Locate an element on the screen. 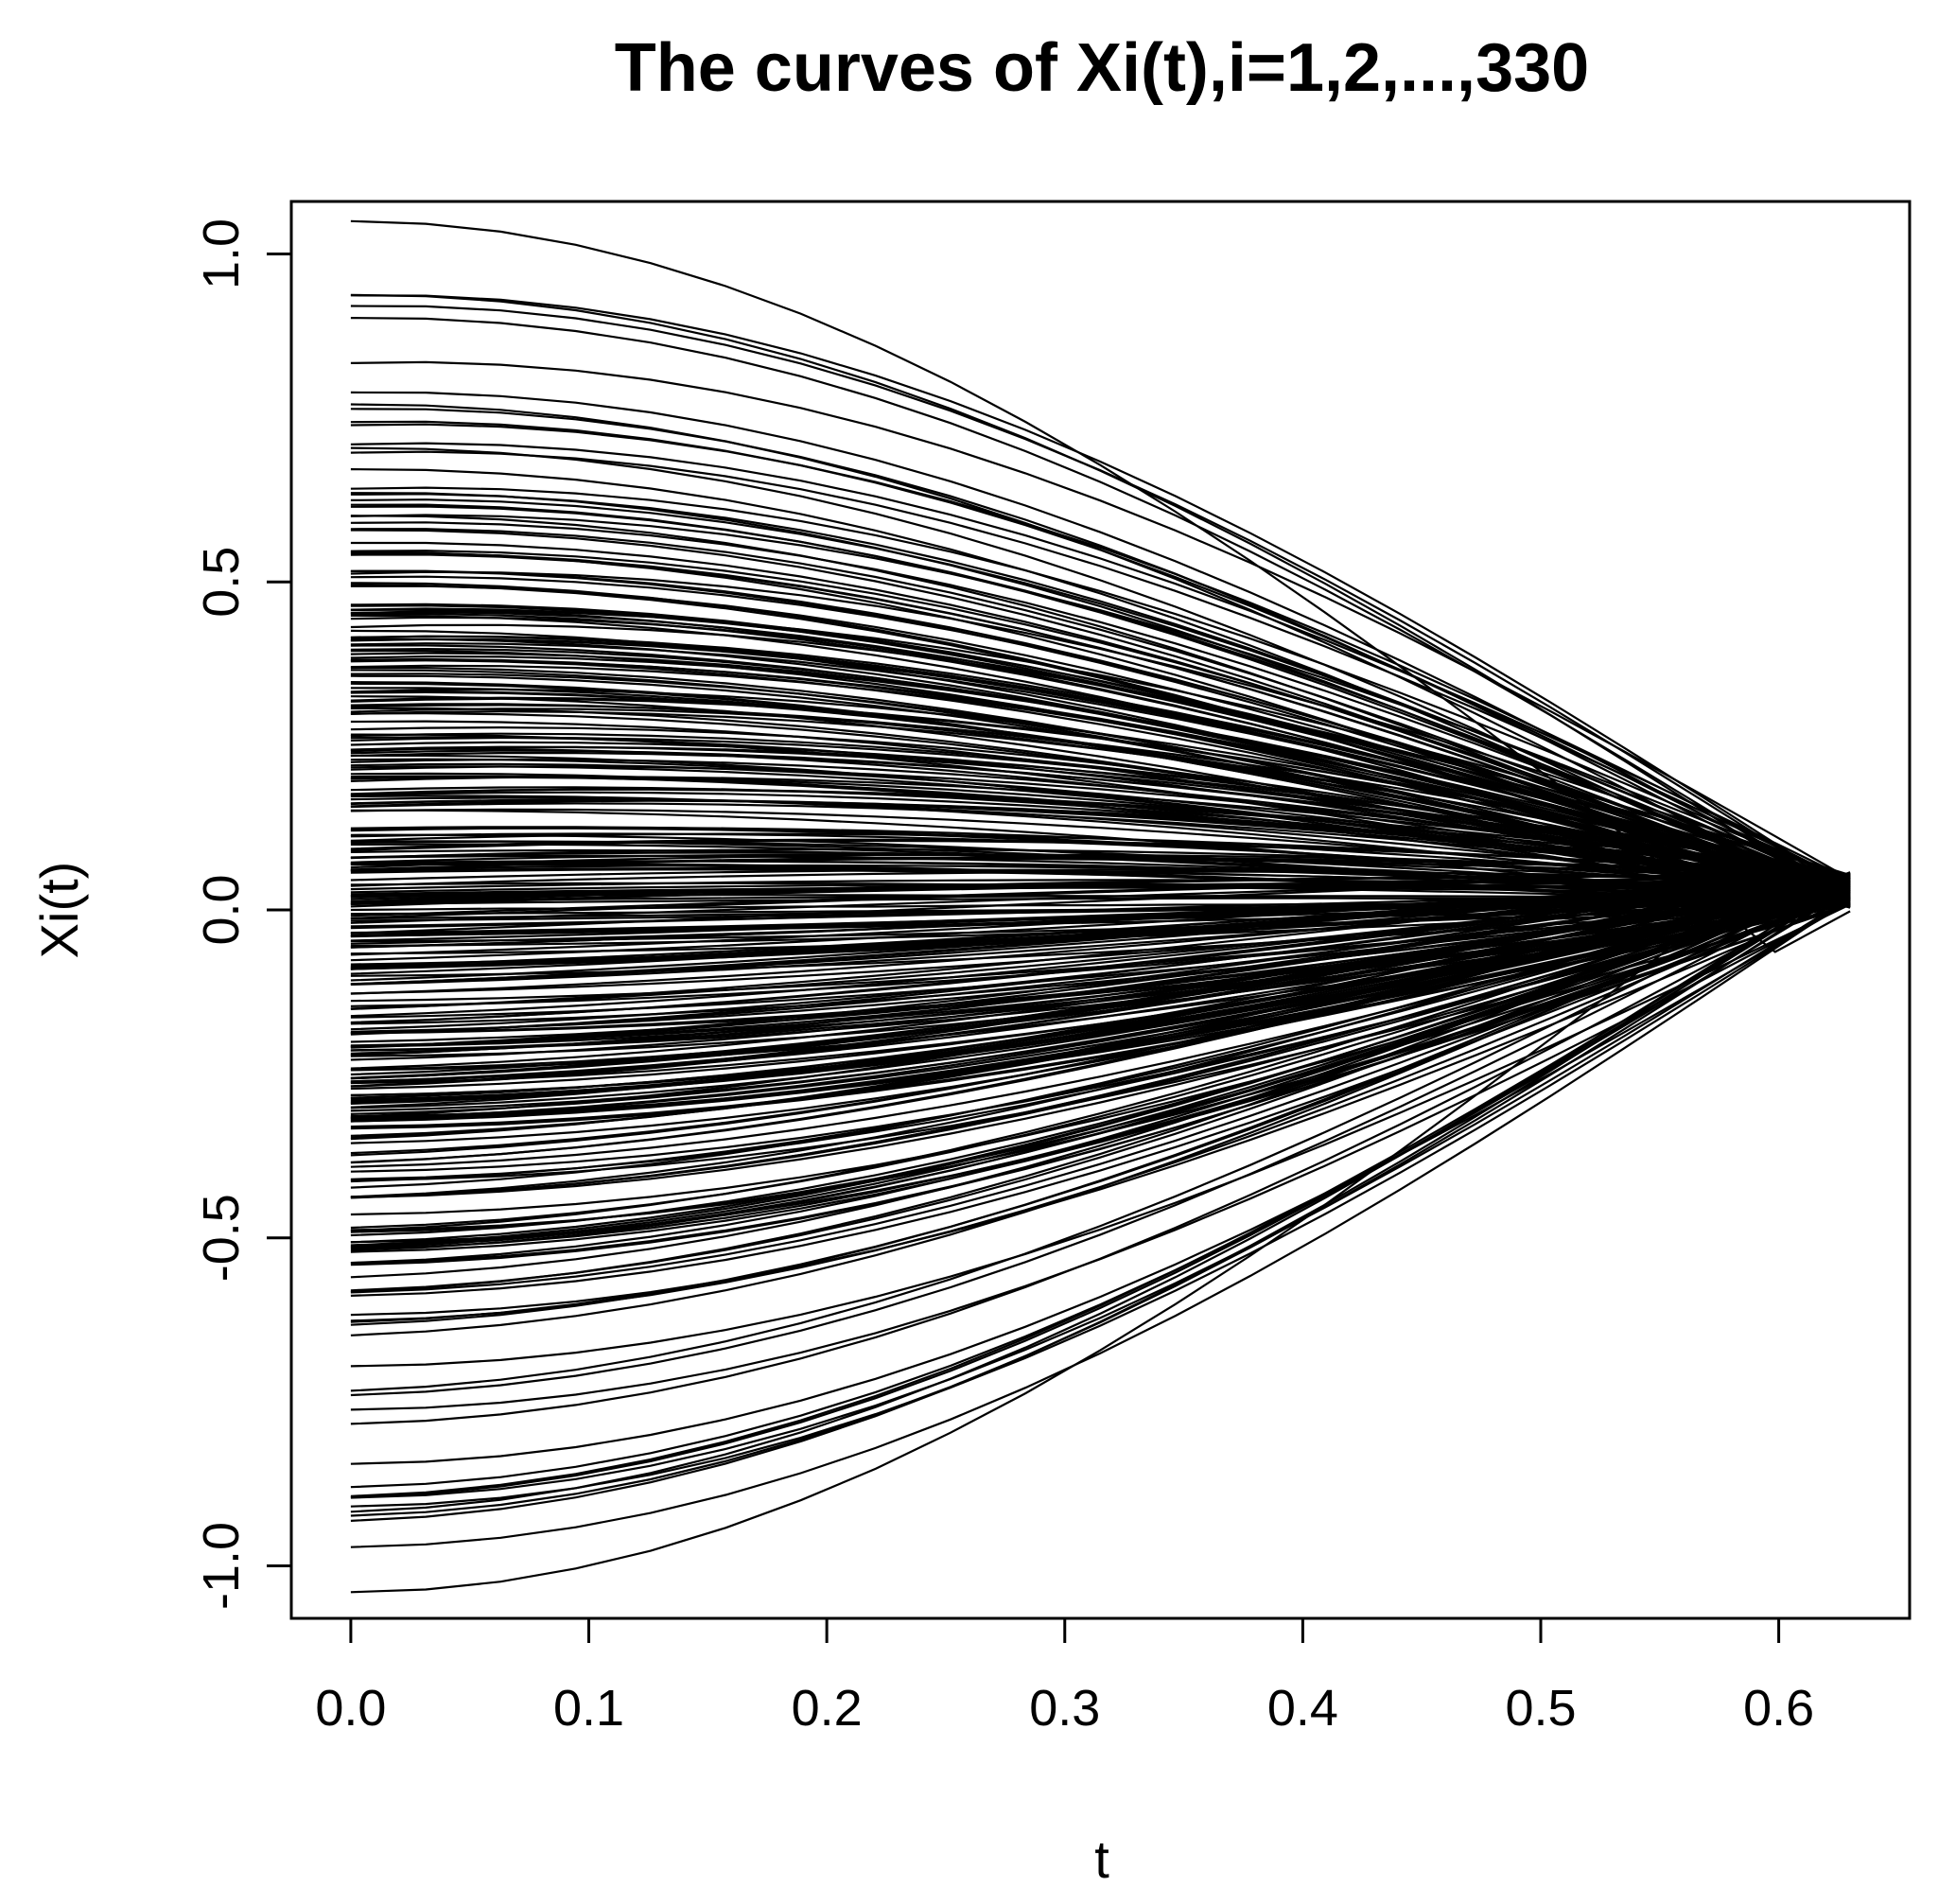  x-tick-label: 0.1 is located at coordinates (588, 1709).